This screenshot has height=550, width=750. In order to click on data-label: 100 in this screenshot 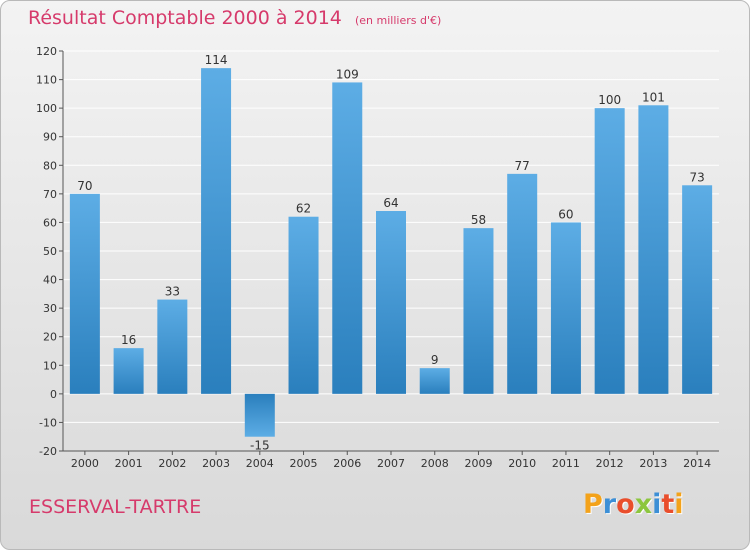, I will do `click(609, 100)`.